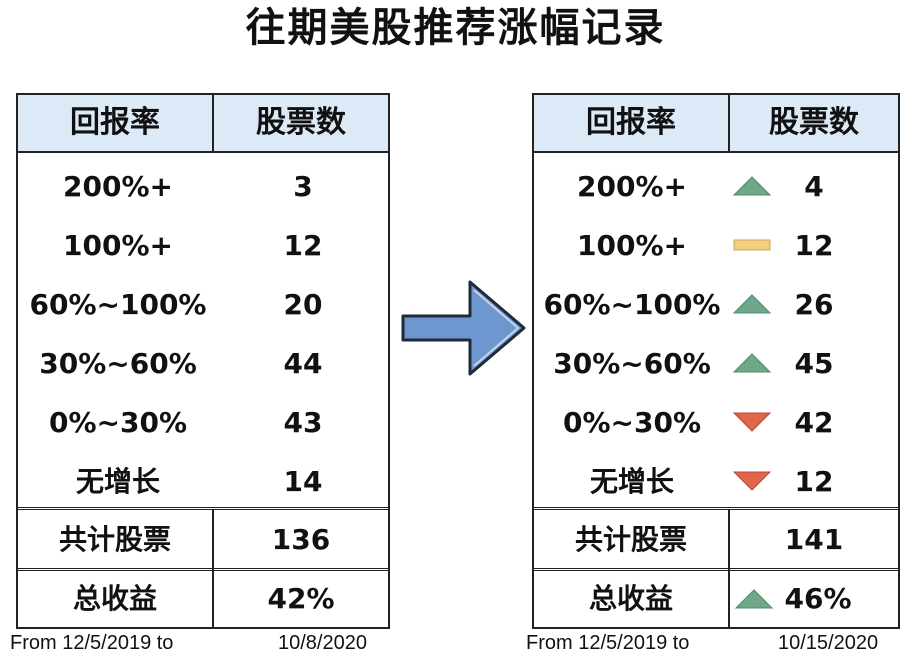  What do you see at coordinates (716, 422) in the screenshot?
I see `table-row: 0%~30% 42` at bounding box center [716, 422].